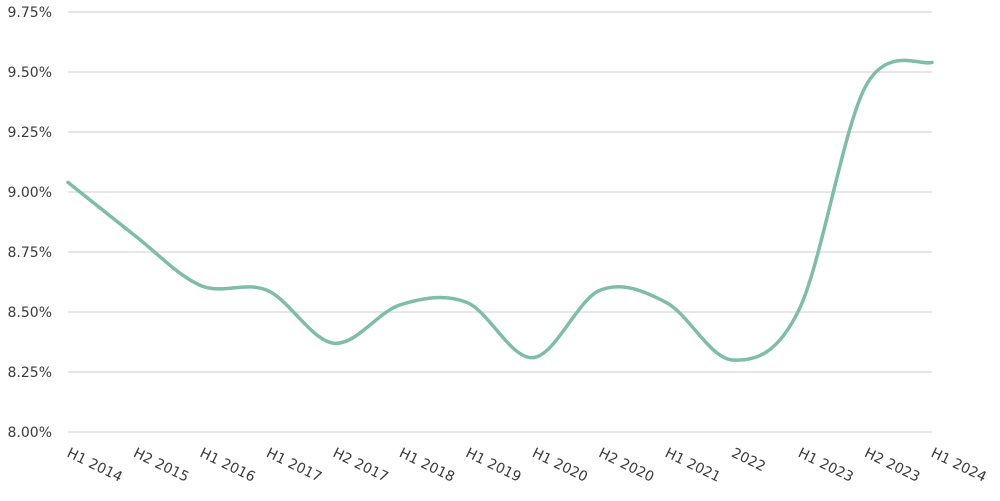 Image resolution: width=1000 pixels, height=501 pixels. I want to click on y-tick-label: 9.25%, so click(30, 133).